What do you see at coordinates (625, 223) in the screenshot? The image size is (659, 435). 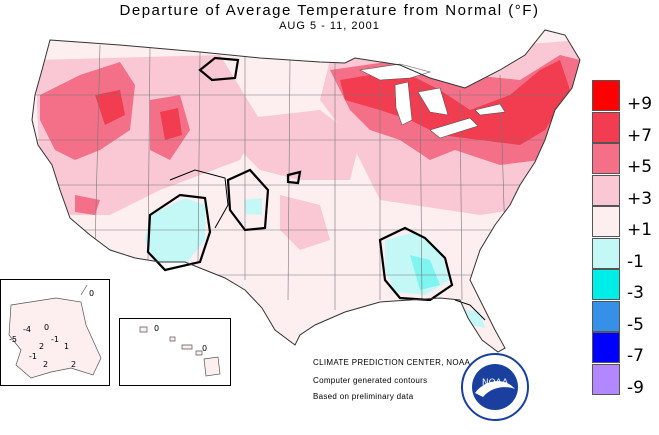 I see `legend-row: +1` at bounding box center [625, 223].